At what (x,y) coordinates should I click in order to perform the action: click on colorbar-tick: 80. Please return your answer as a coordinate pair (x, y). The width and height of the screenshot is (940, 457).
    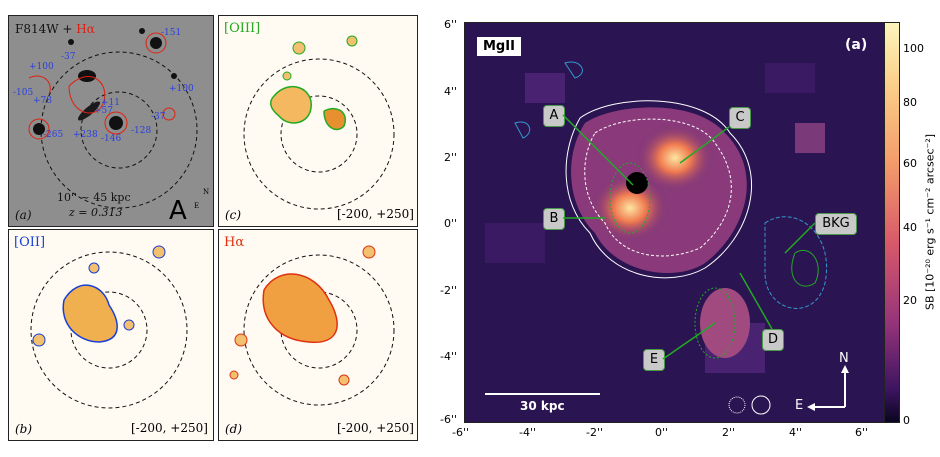
    Looking at the image, I should click on (910, 102).